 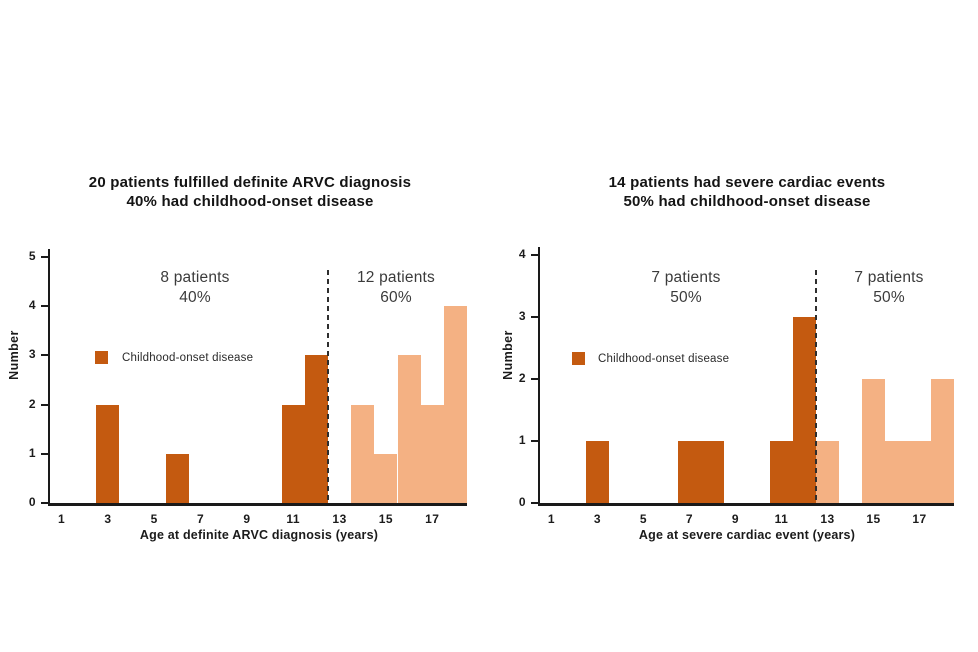 I want to click on annotation-childhood-group: 8 patients 40%, so click(x=195, y=288).